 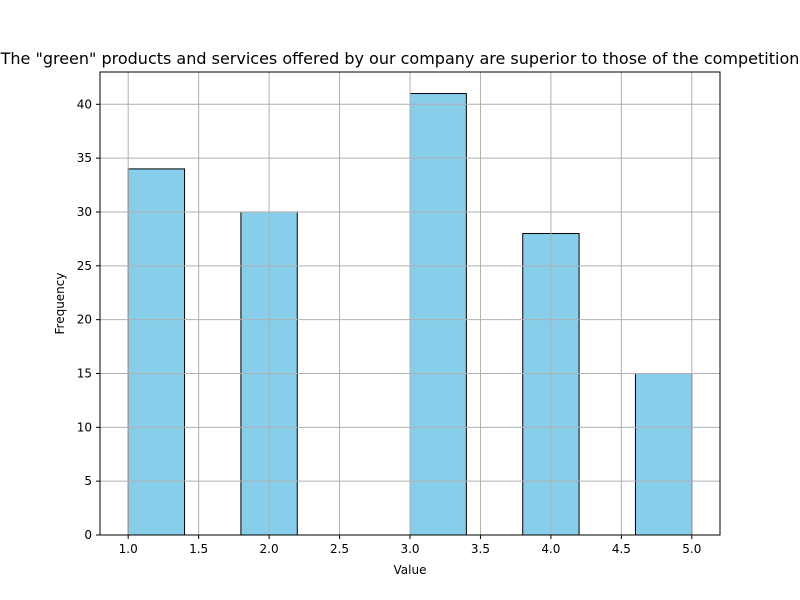 I want to click on y-tick-label: 15, so click(x=84, y=373).